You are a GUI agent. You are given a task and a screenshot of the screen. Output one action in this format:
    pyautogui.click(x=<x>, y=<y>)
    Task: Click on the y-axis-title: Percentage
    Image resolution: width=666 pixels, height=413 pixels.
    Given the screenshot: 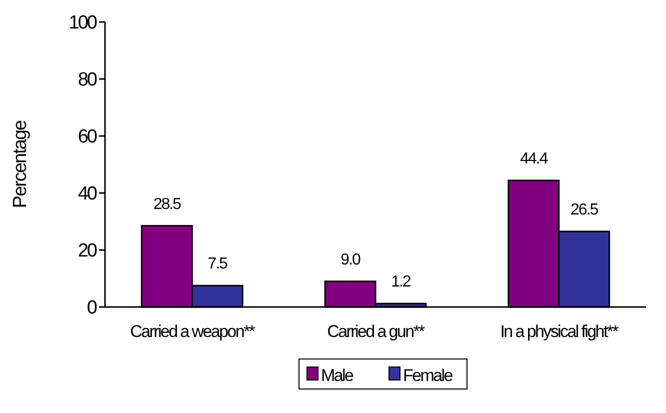 What is the action you would take?
    pyautogui.click(x=20, y=164)
    